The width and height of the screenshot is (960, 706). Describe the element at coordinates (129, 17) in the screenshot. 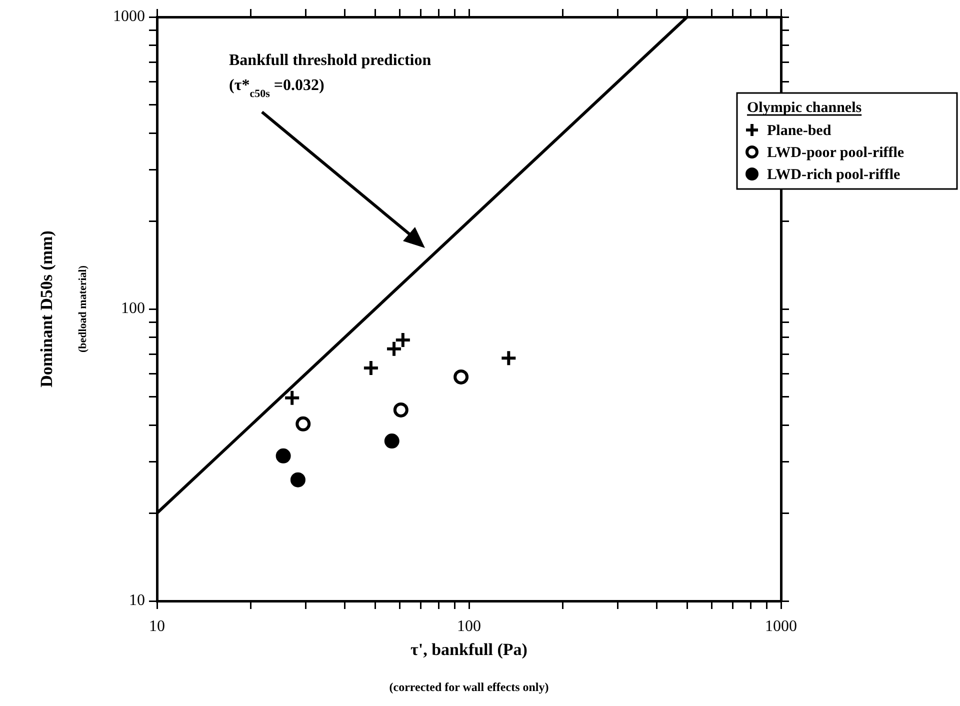

I see `y-tick-label: 1000` at that location.